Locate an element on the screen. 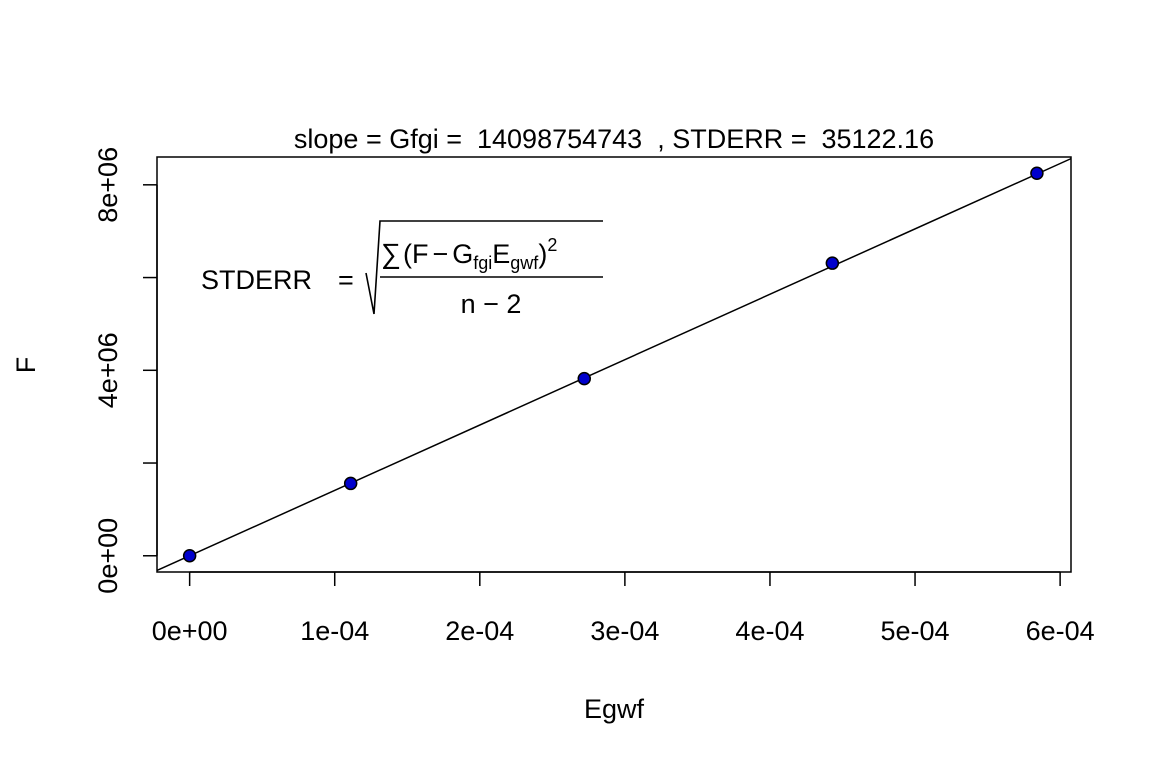  y-axis: 0e+00 4e+06 8e+06 is located at coordinates (125, 370).